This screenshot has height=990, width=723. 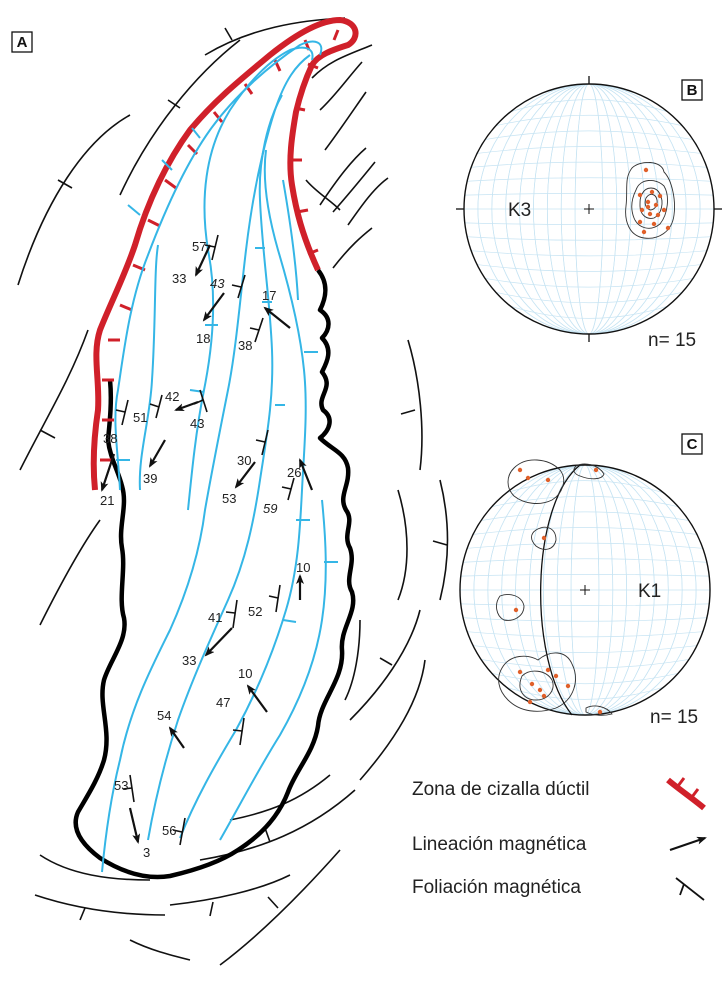 I want to click on map-label: 18, so click(x=203, y=338).